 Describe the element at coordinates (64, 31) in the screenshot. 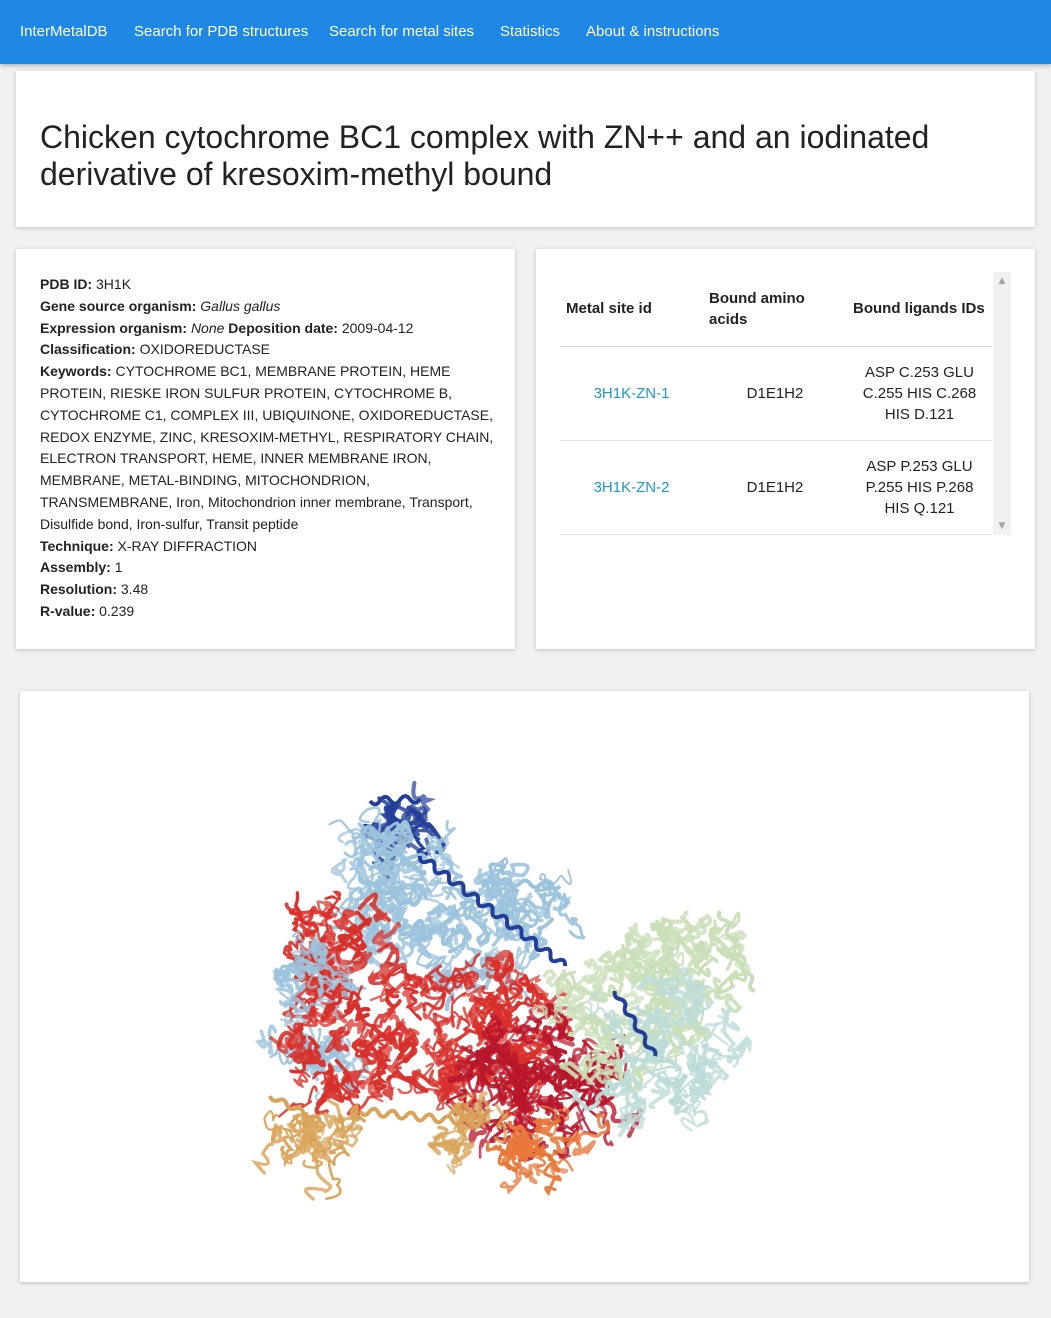

I see `brand-link: InterMetalDB` at that location.